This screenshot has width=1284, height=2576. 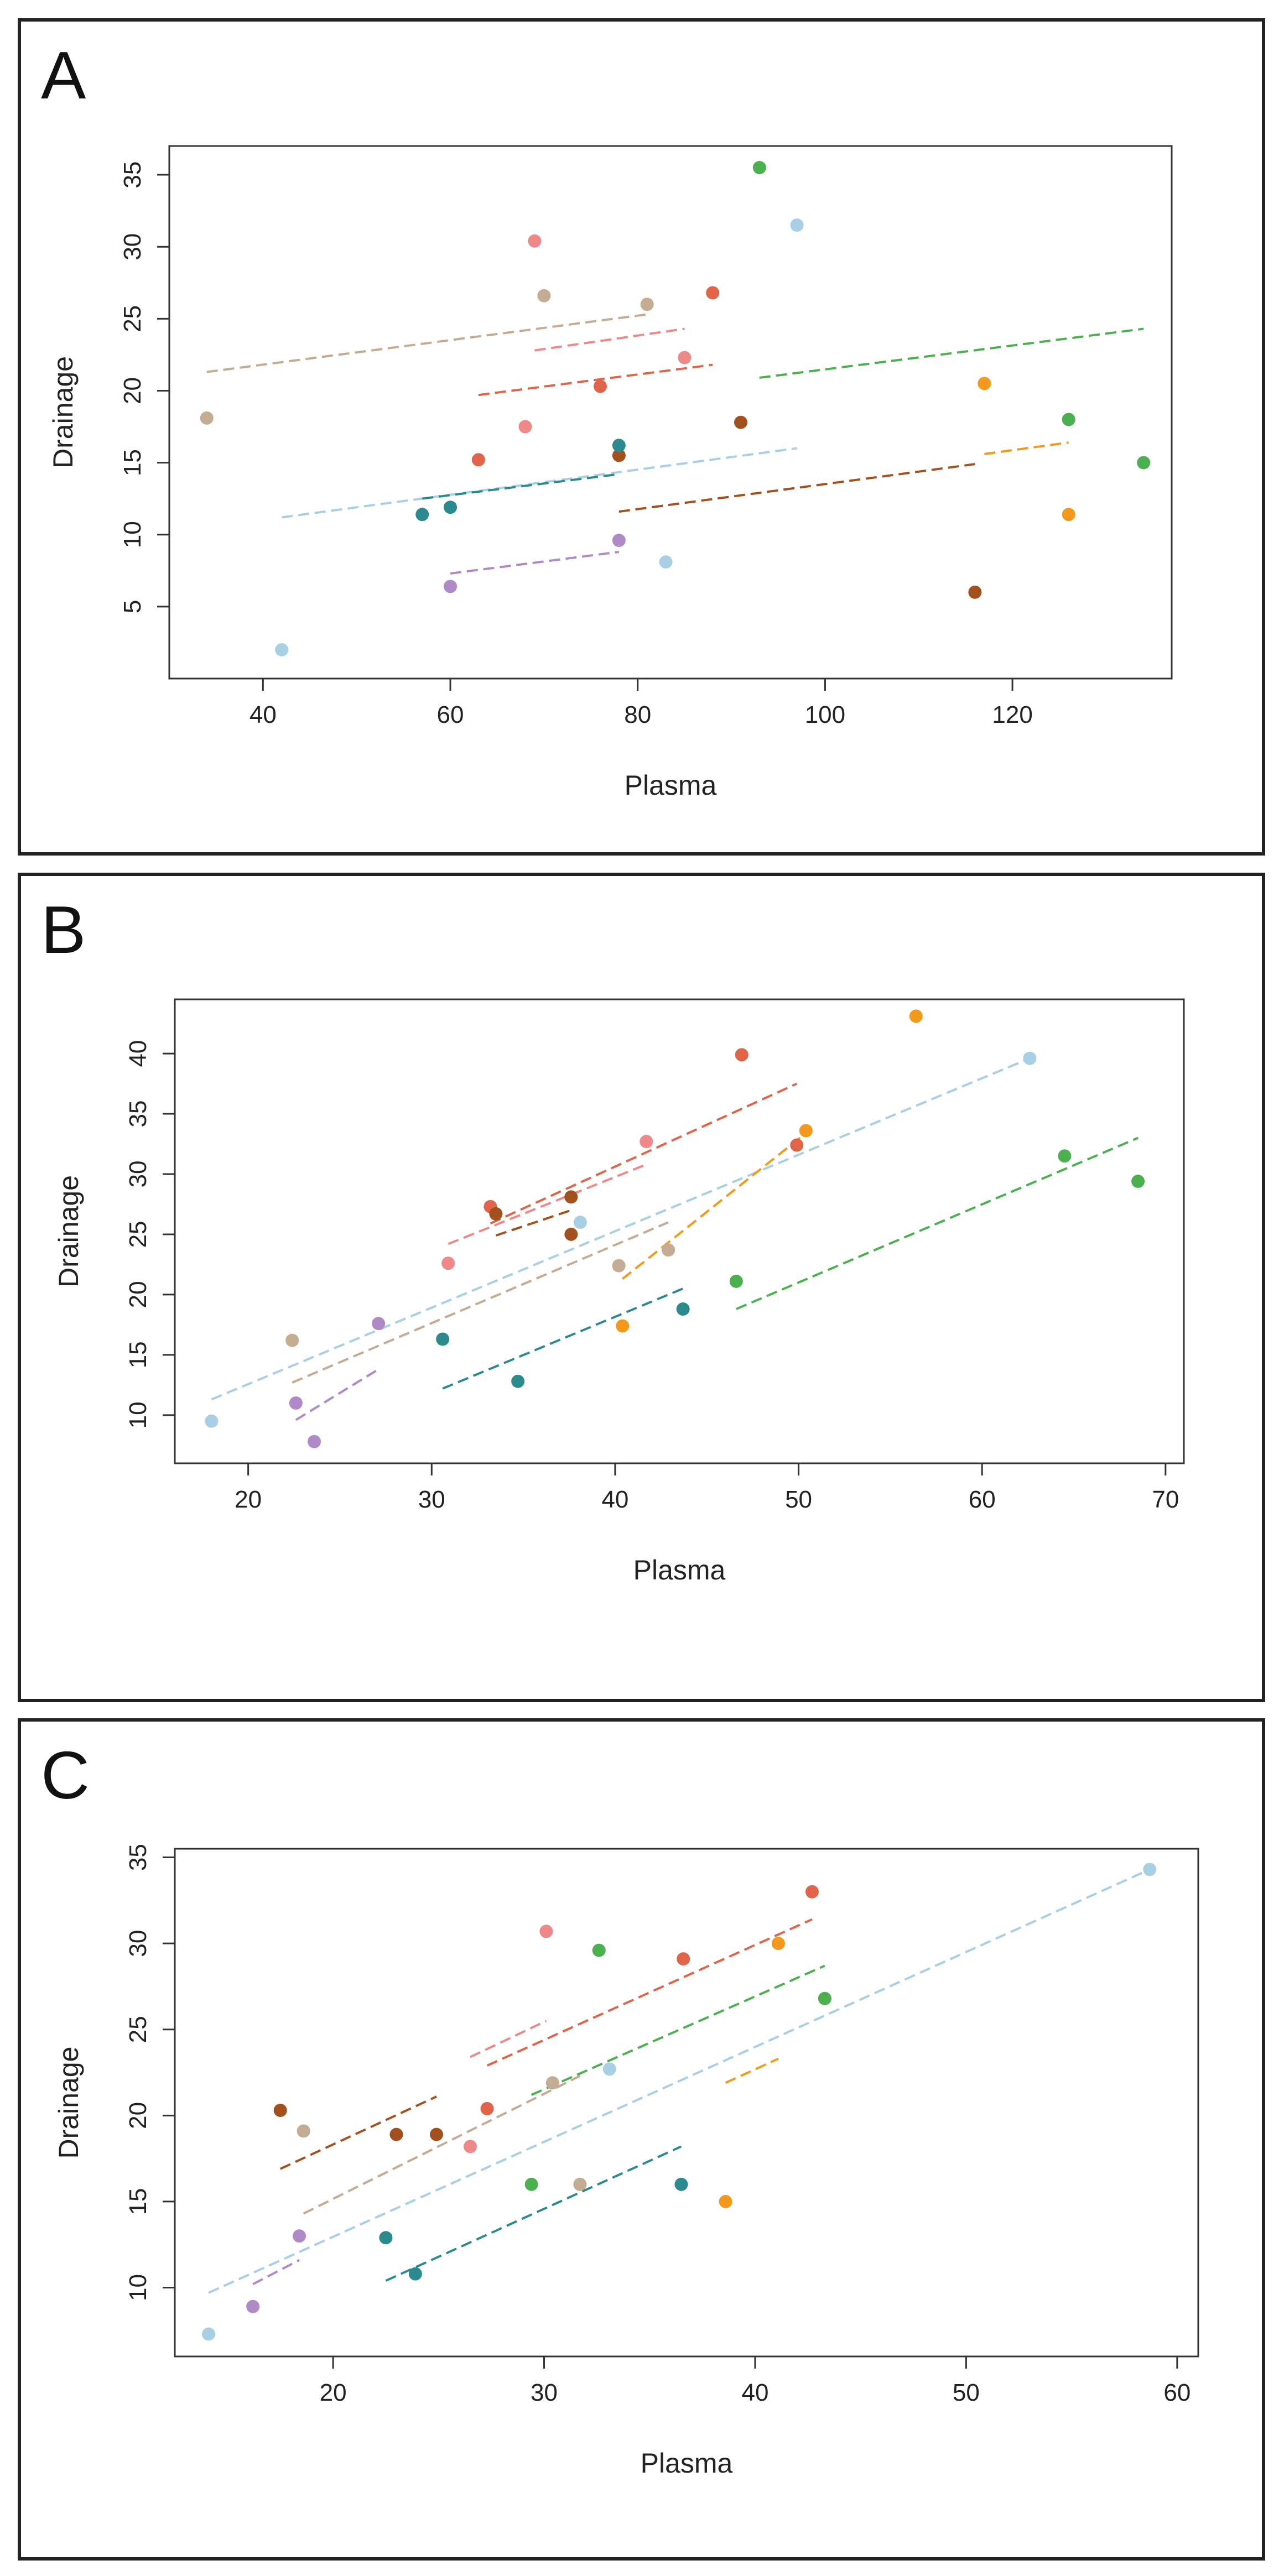 What do you see at coordinates (65, 1775) in the screenshot?
I see `panel-label: C` at bounding box center [65, 1775].